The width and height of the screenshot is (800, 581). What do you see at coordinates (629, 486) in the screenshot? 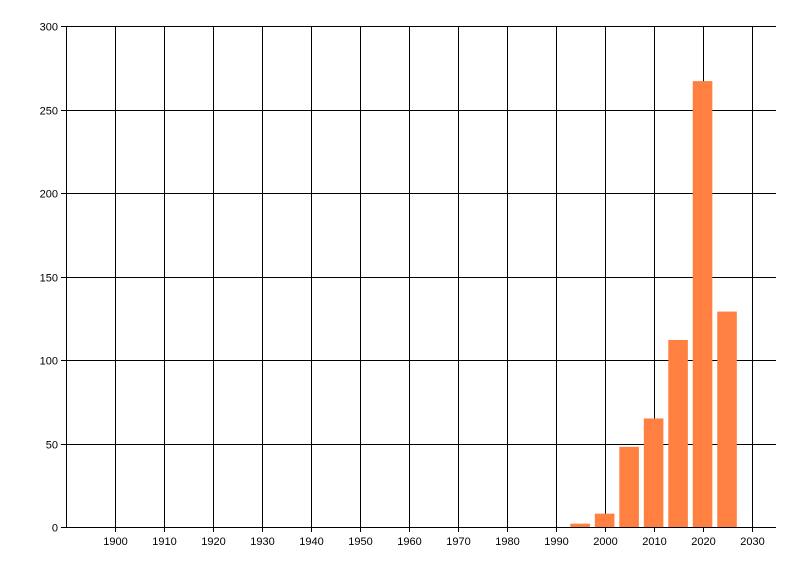
I see `bar-2005` at bounding box center [629, 486].